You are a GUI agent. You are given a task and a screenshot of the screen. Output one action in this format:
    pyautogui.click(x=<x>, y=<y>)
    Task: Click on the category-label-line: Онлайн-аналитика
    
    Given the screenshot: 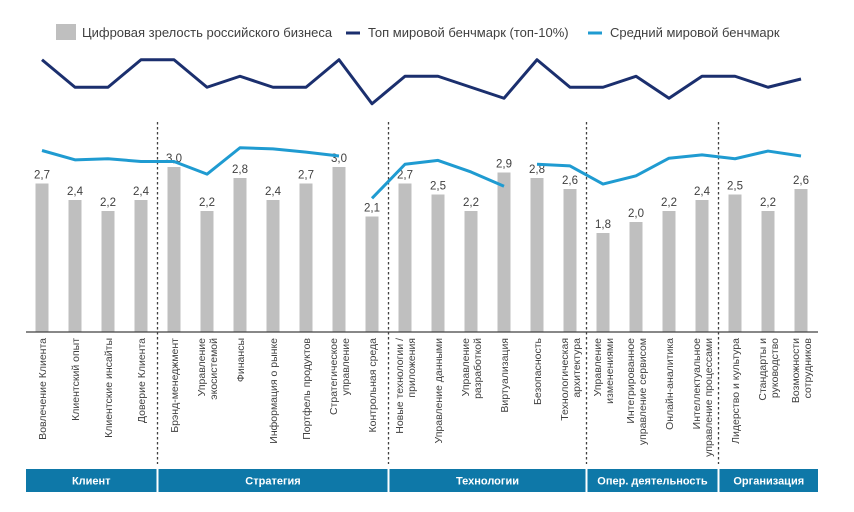 What is the action you would take?
    pyautogui.click(x=670, y=384)
    